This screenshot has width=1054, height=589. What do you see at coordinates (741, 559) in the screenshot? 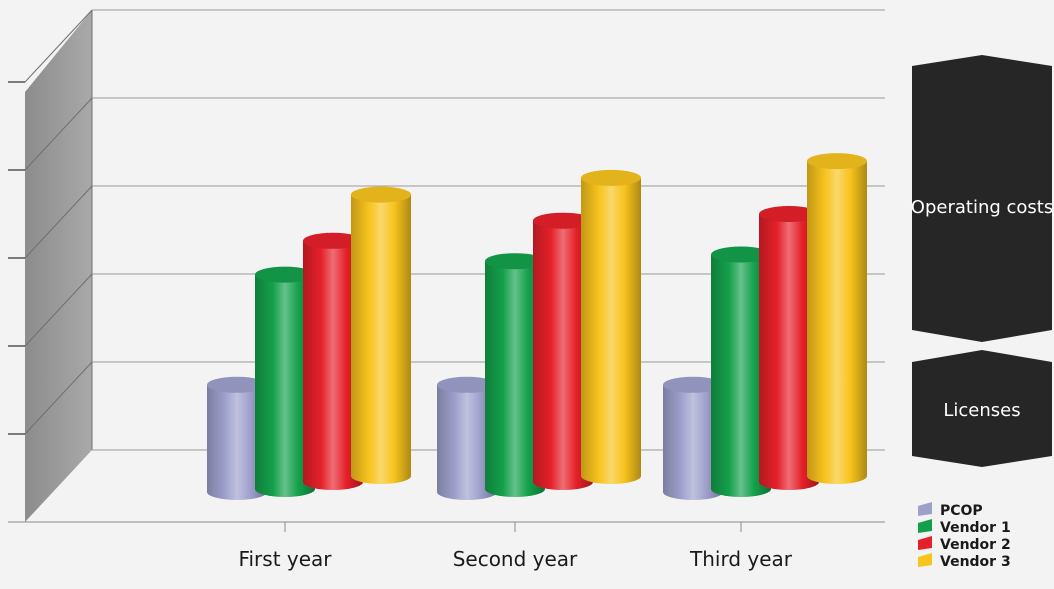
I see `x-axis-label: Third year` at bounding box center [741, 559].